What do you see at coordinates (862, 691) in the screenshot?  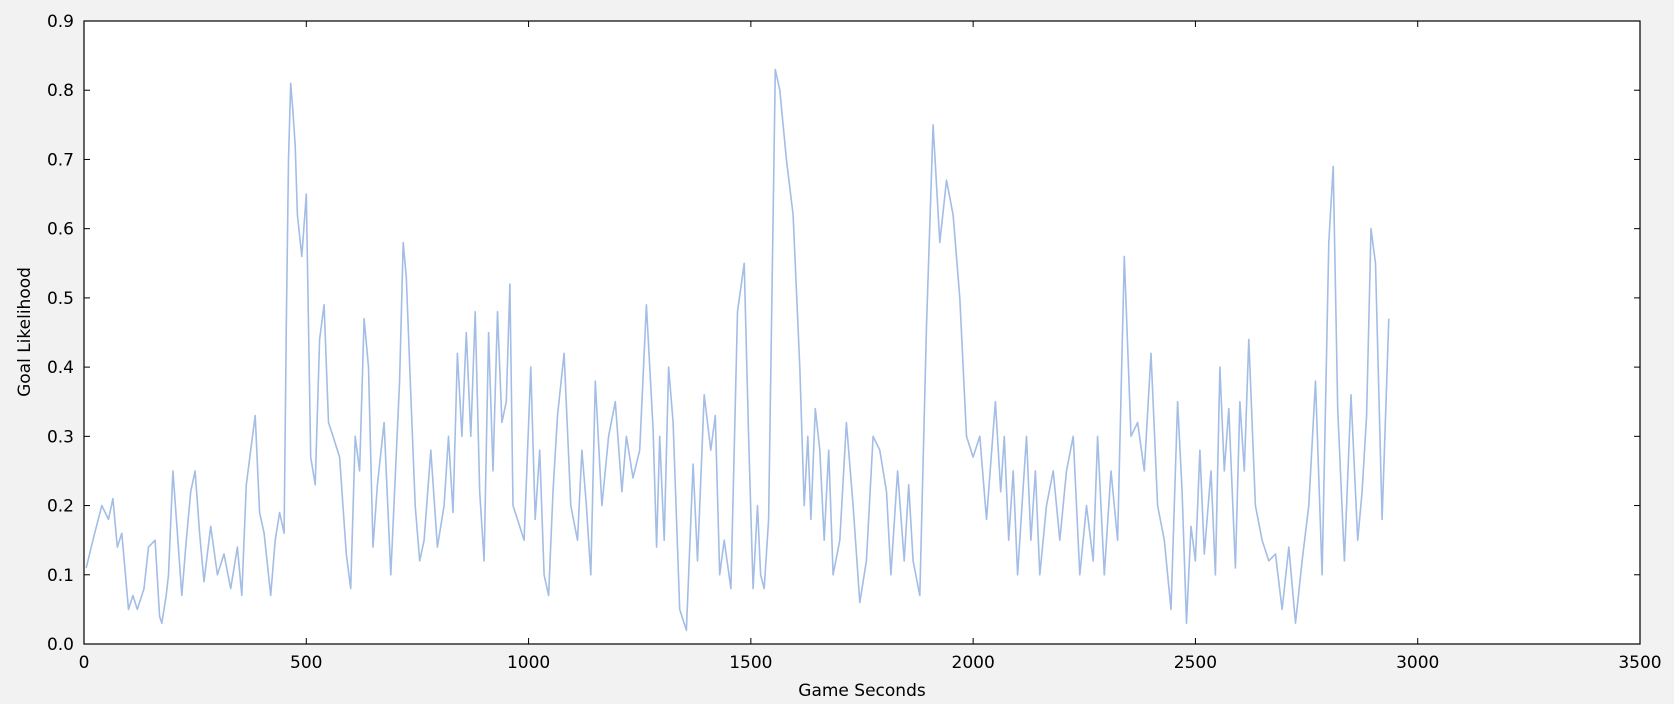 I see `x-axis-label: Game Seconds` at bounding box center [862, 691].